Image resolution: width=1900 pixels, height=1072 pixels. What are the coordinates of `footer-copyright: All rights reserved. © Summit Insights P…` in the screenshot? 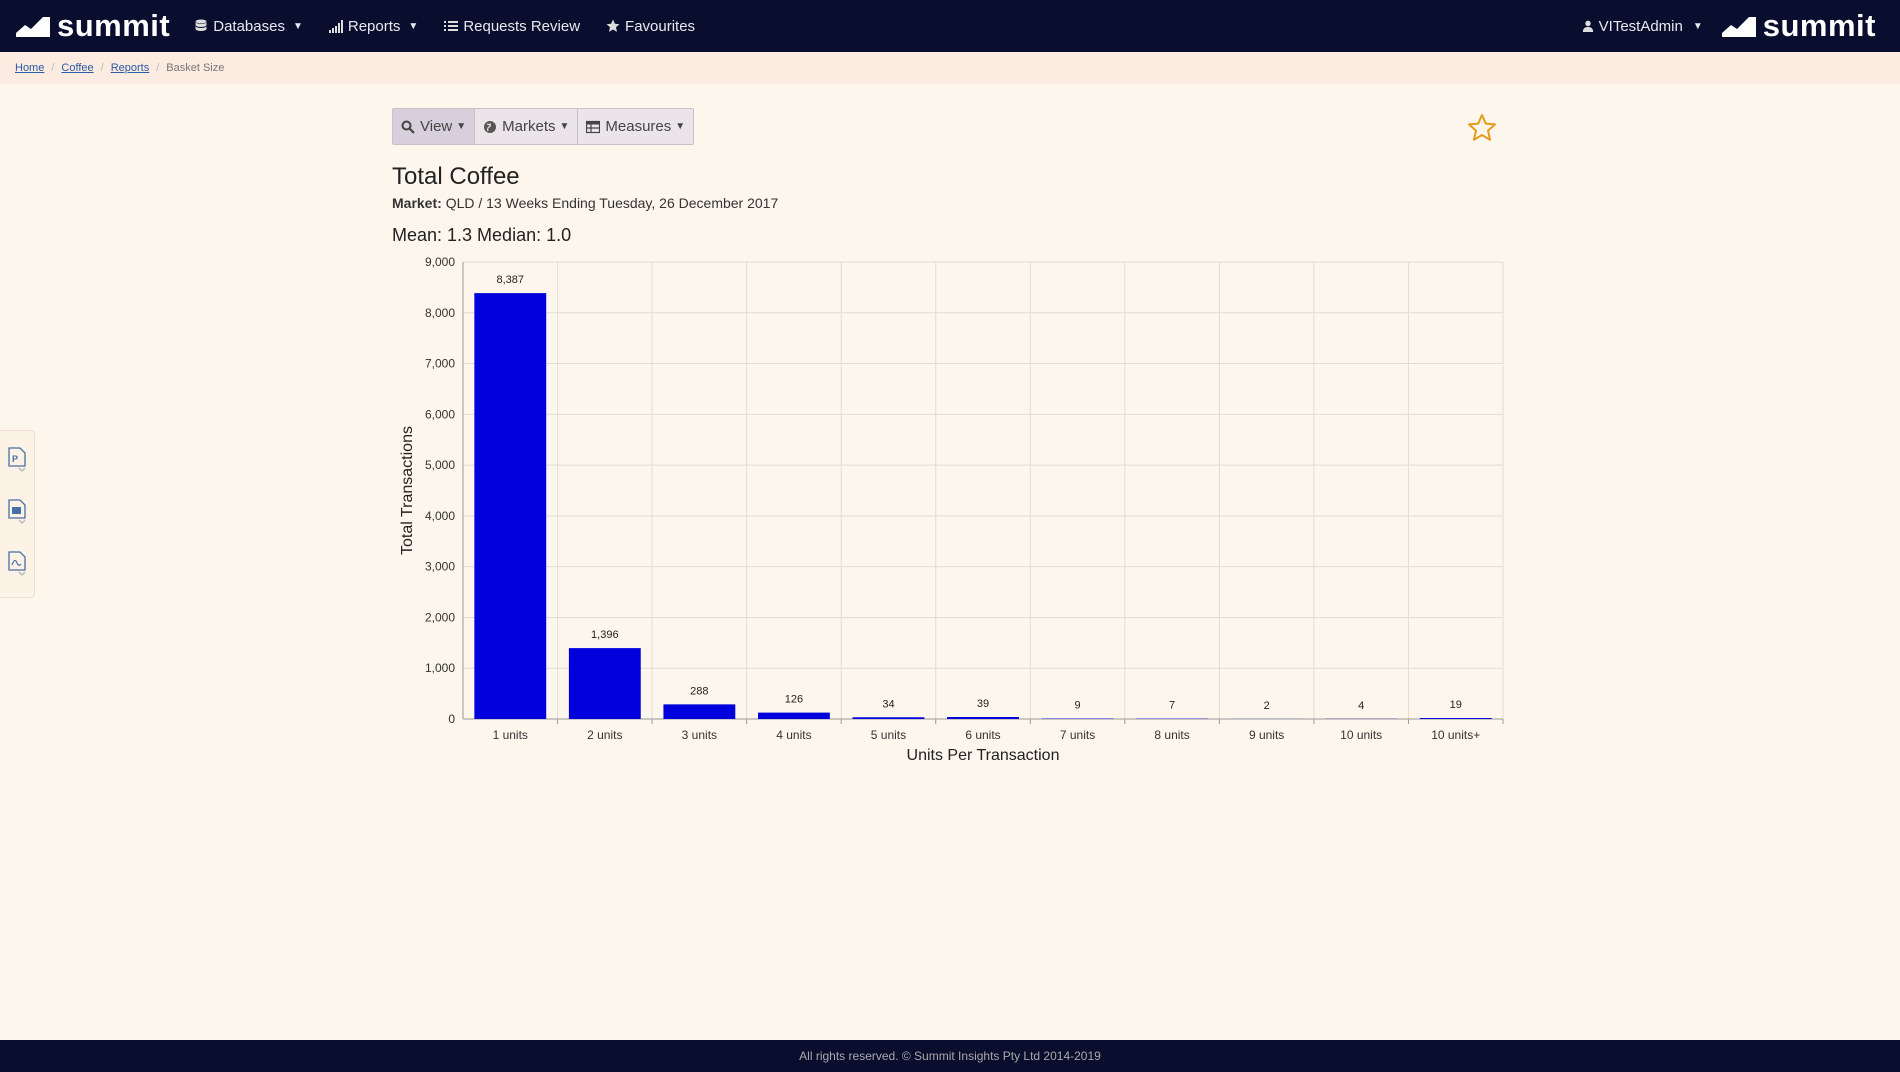 It's located at (950, 1056).